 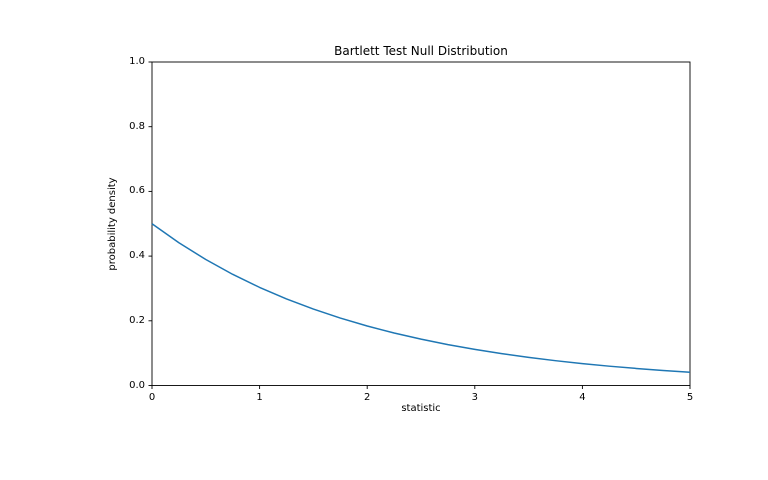 What do you see at coordinates (474, 397) in the screenshot?
I see `x-tick-label: 3` at bounding box center [474, 397].